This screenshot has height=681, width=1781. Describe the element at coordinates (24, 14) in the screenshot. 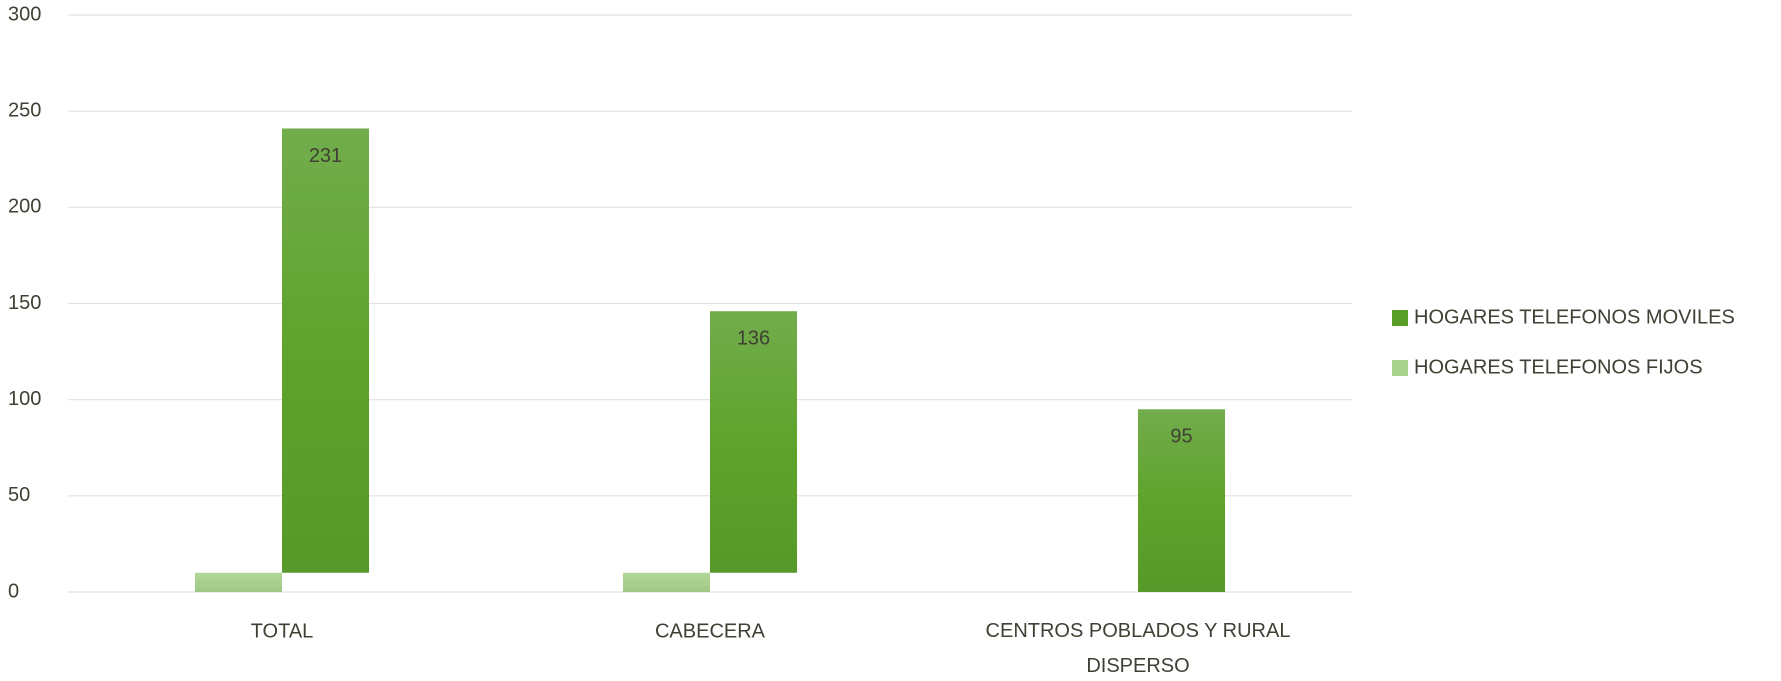

I see `y-tick-label: 300` at that location.